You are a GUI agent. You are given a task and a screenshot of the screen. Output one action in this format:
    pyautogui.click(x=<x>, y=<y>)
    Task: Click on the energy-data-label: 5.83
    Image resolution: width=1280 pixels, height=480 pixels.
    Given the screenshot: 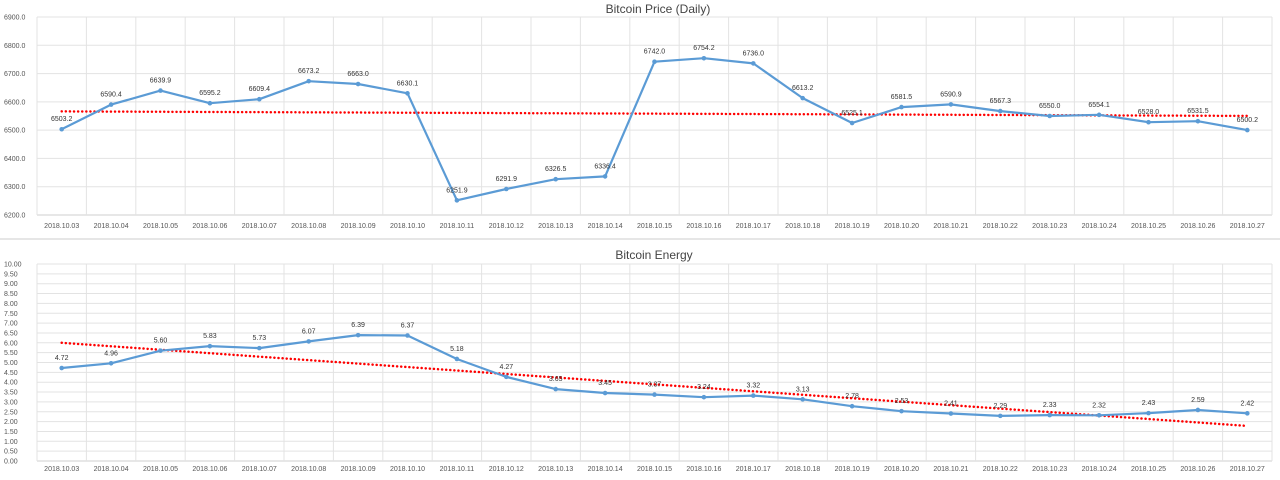 What is the action you would take?
    pyautogui.click(x=210, y=336)
    